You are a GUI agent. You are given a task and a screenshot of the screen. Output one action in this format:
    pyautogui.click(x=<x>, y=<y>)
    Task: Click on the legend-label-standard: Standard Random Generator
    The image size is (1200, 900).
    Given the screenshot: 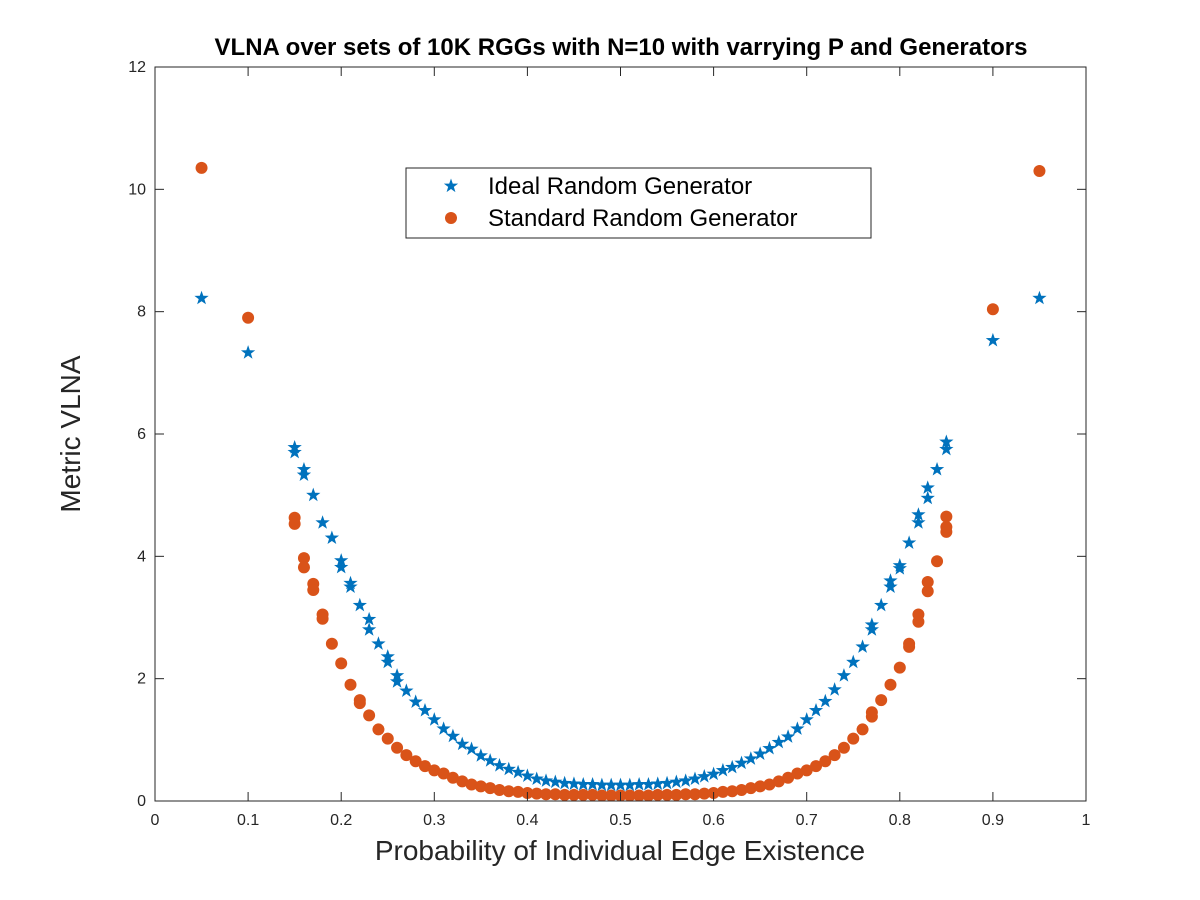 What is the action you would take?
    pyautogui.click(x=643, y=218)
    